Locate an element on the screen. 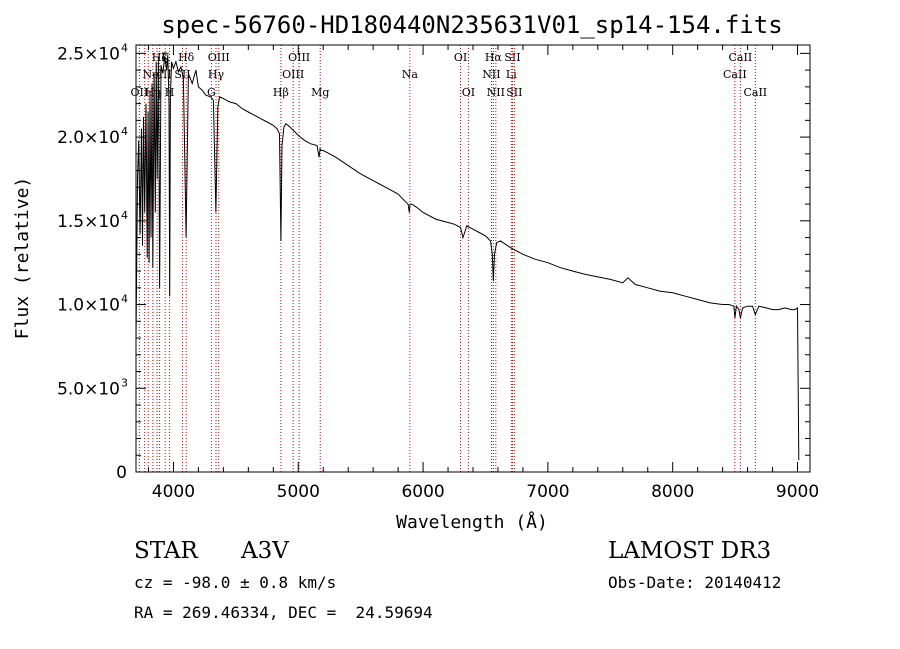 The height and width of the screenshot is (649, 900). y-tick-label: 5.0×10 is located at coordinates (88, 389).